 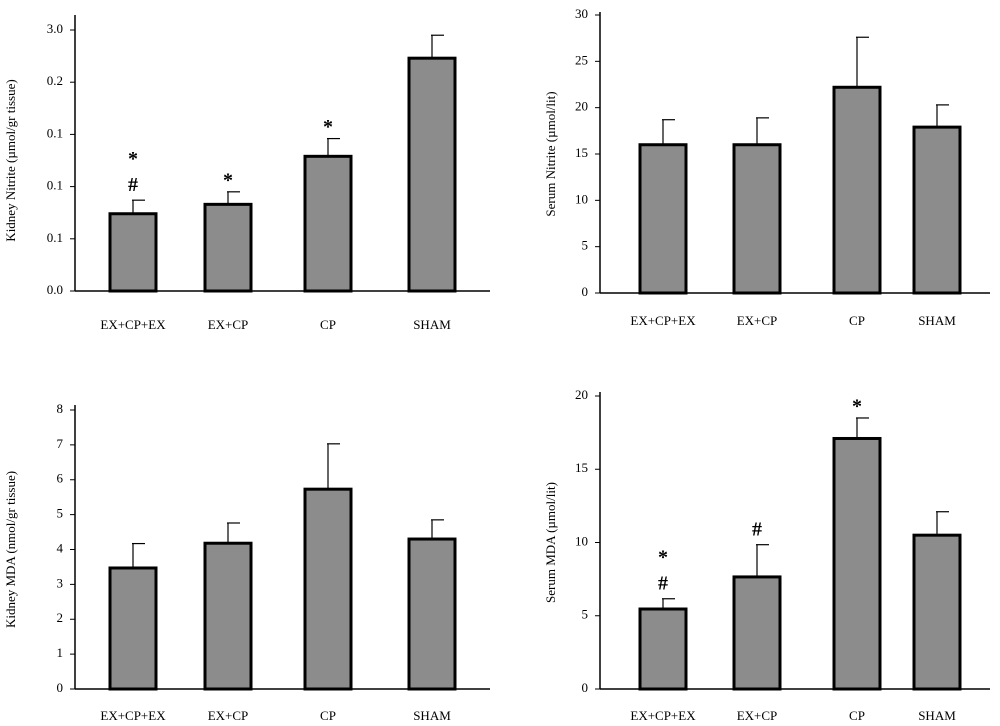 What do you see at coordinates (55, 28) in the screenshot?
I see `y-tick-label: 3.0` at bounding box center [55, 28].